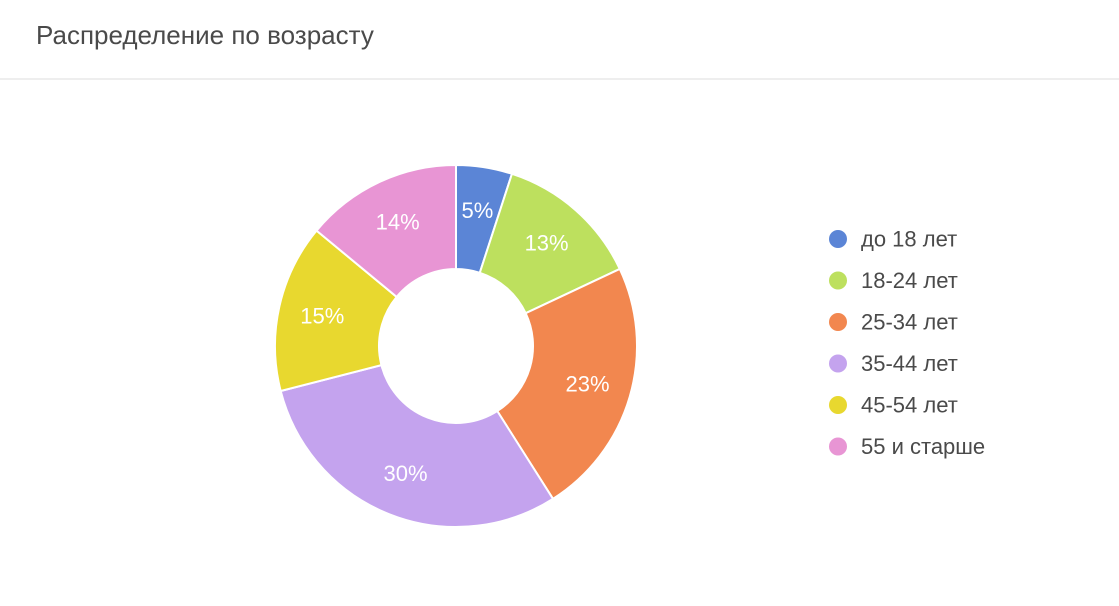  What do you see at coordinates (454, 342) in the screenshot?
I see `donut-slice-labels: 5% 13% 23% 30% 15% 14%` at bounding box center [454, 342].